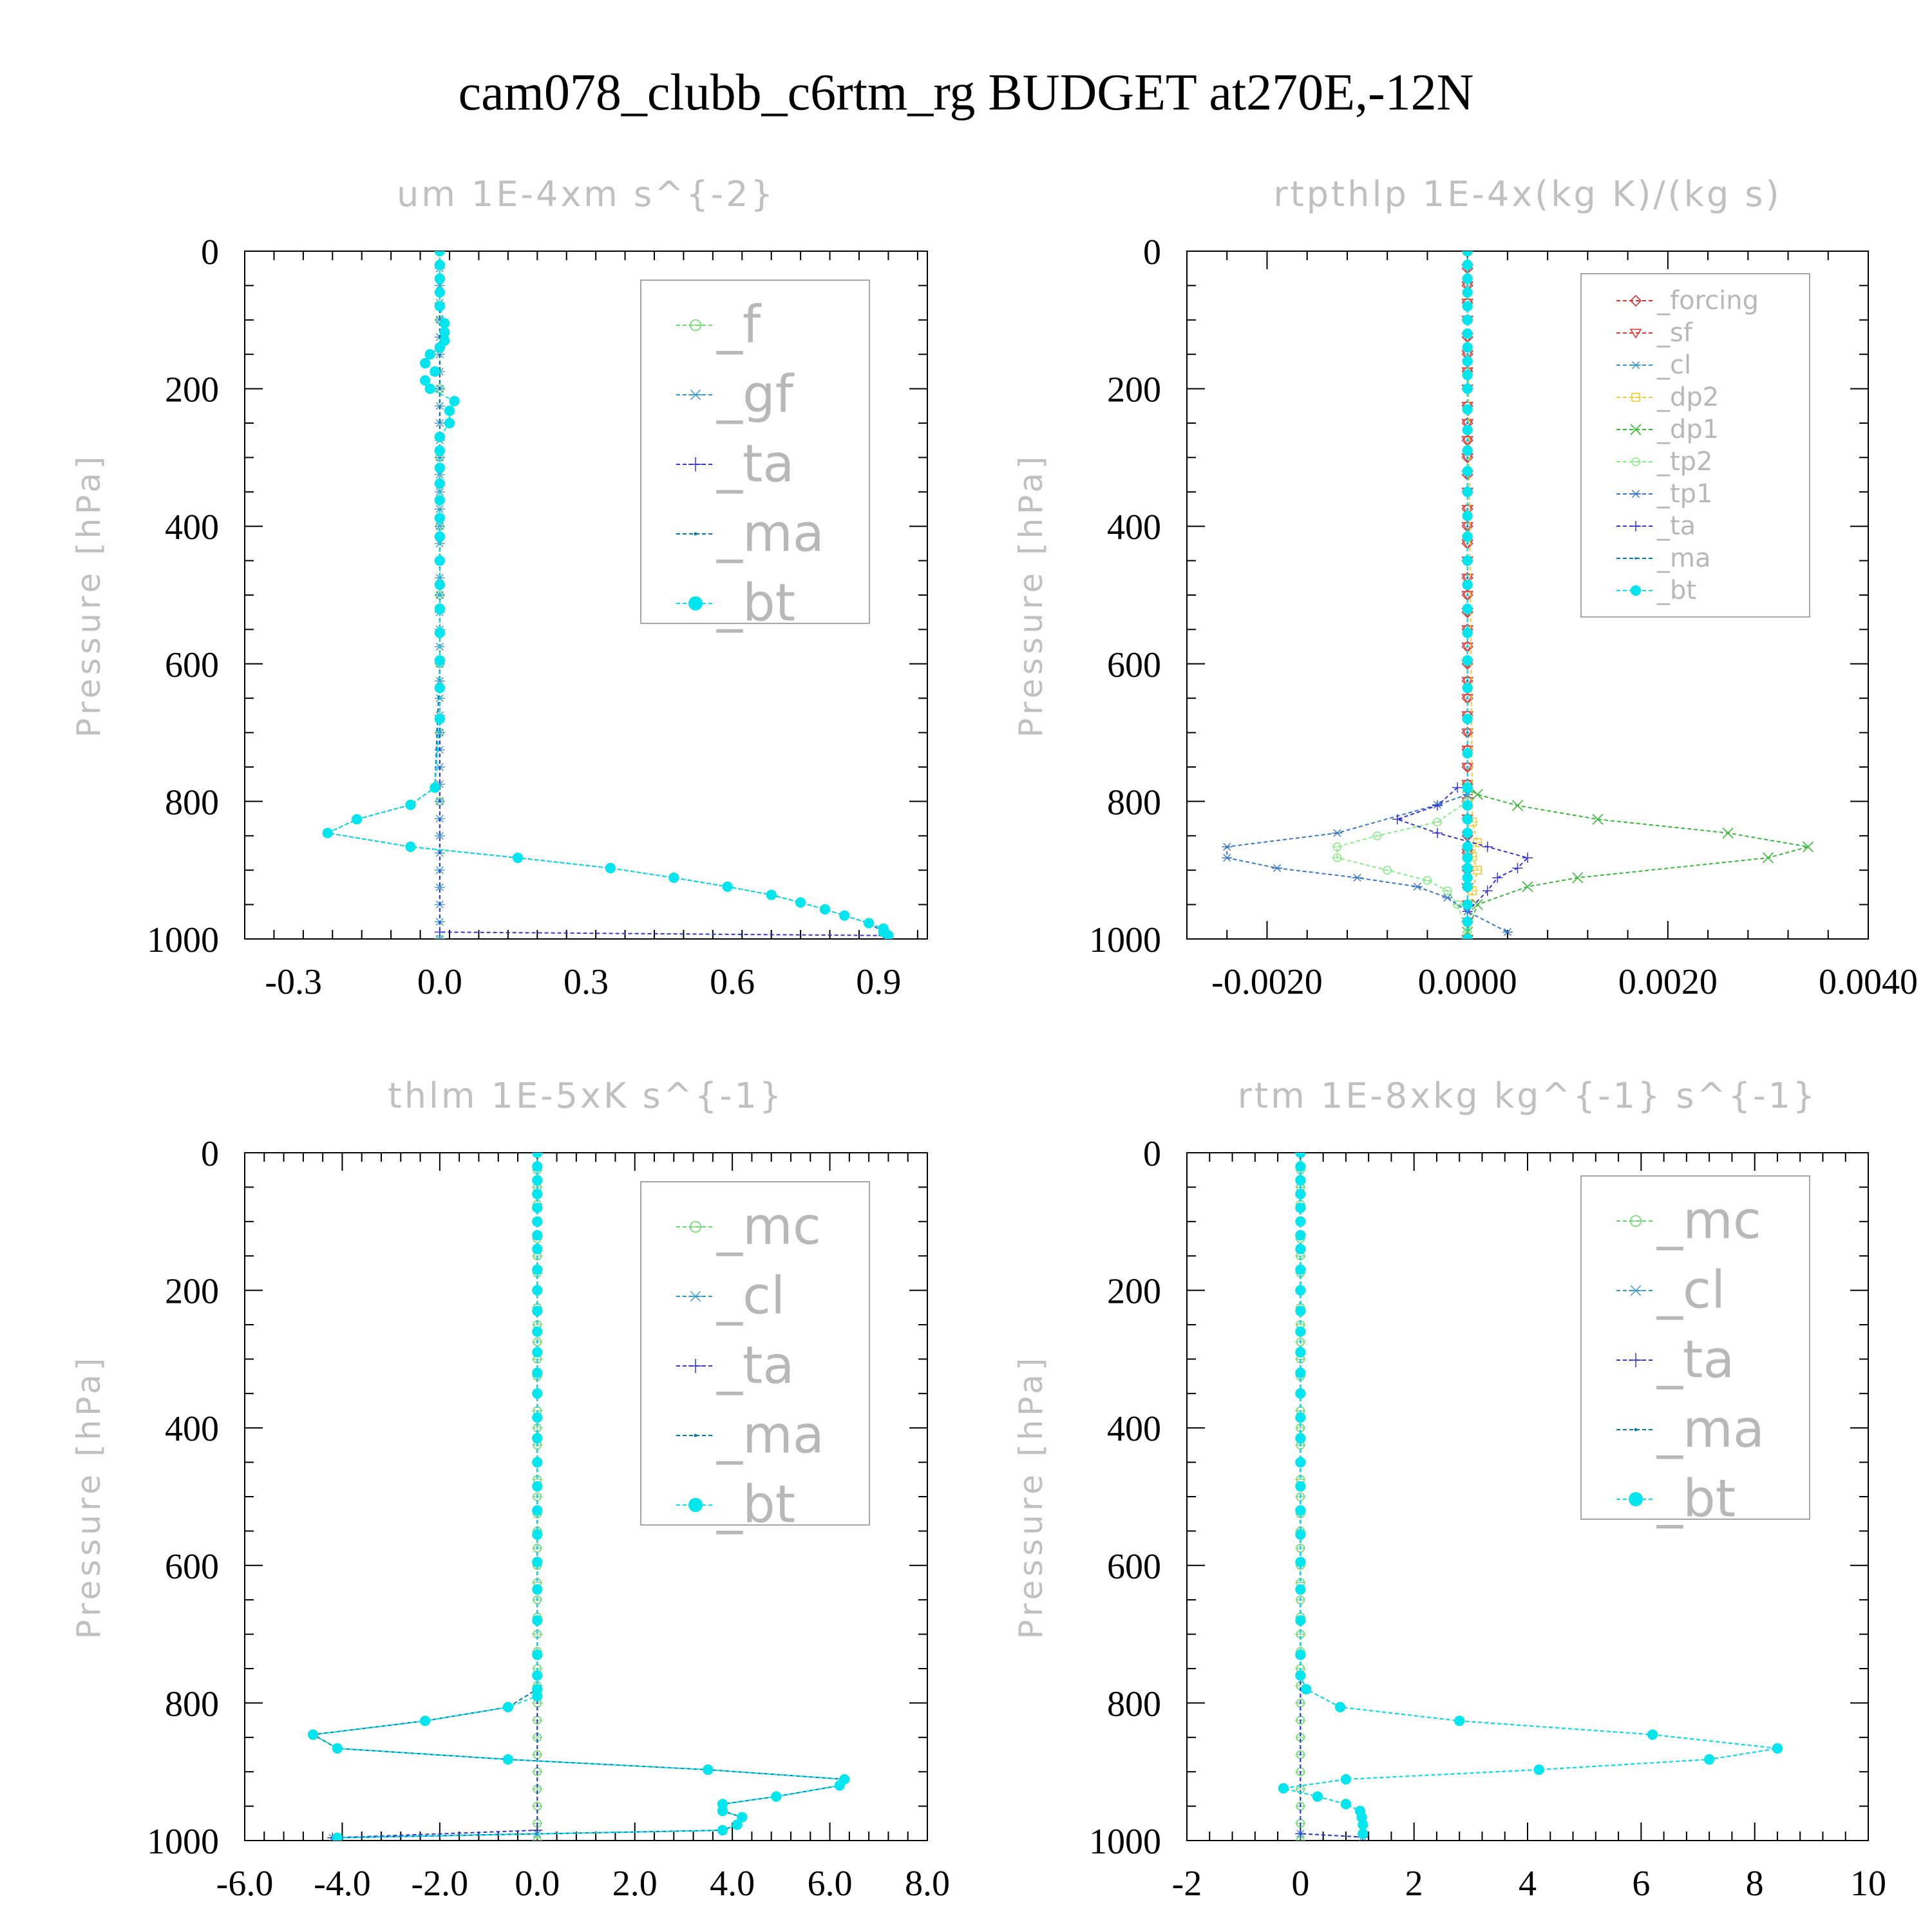 The image size is (1932, 1932). Describe the element at coordinates (586, 1095) in the screenshot. I see `panel-title: thlm 1E-5xK s^{-1}` at that location.